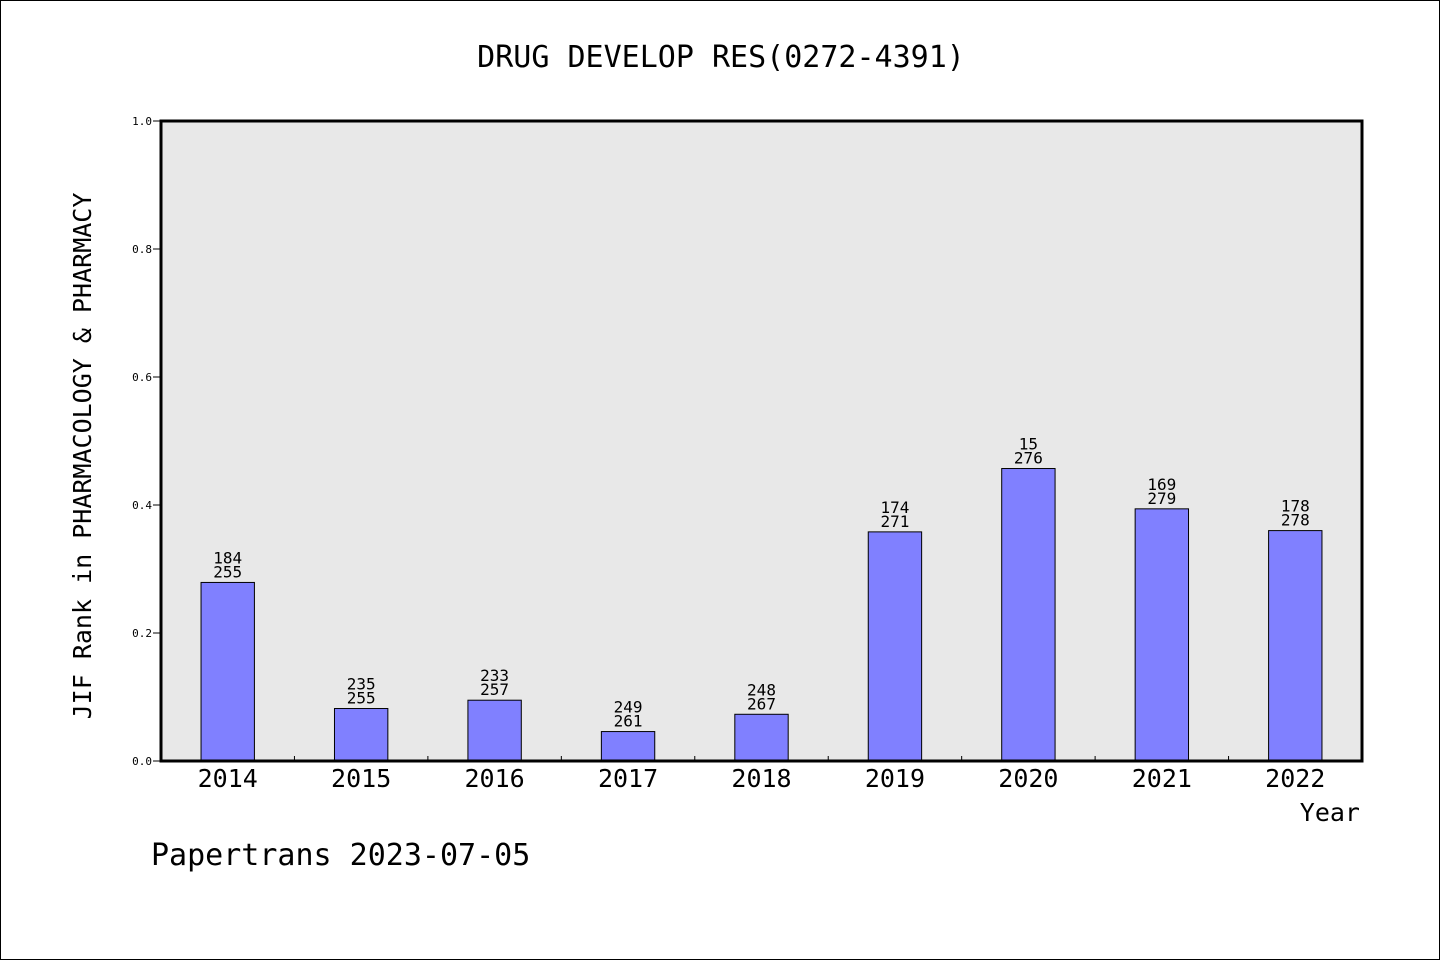 This screenshot has width=1440, height=960. Describe the element at coordinates (142, 121) in the screenshot. I see `y-tick-label: 1.0` at that location.